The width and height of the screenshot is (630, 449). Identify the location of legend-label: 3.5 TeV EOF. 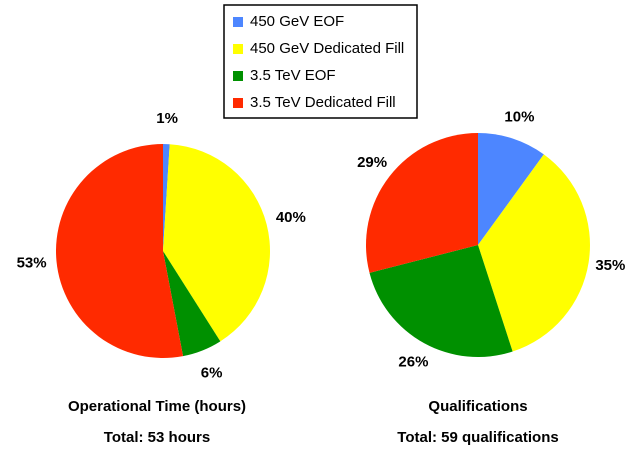
(293, 75).